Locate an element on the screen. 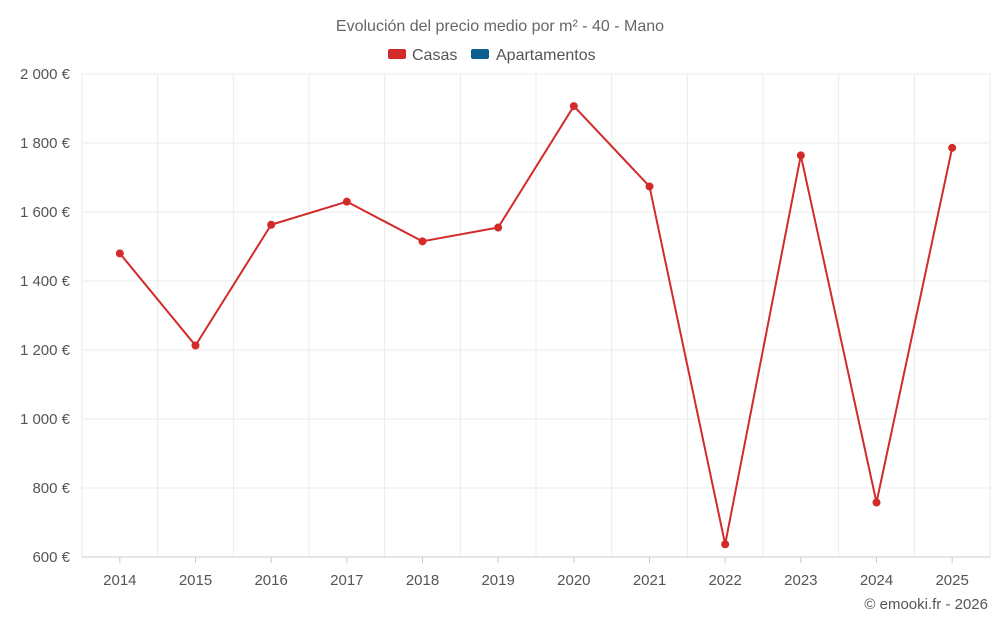 This screenshot has width=1000, height=625. legend-item-apartamentos: Apartamentos is located at coordinates (533, 55).